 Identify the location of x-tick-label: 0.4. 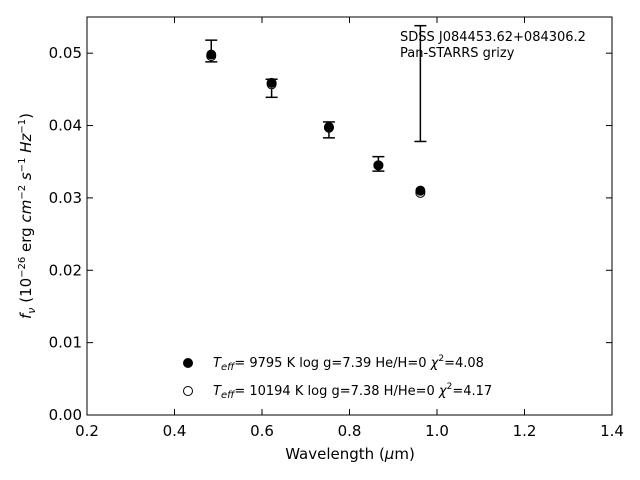
(175, 431).